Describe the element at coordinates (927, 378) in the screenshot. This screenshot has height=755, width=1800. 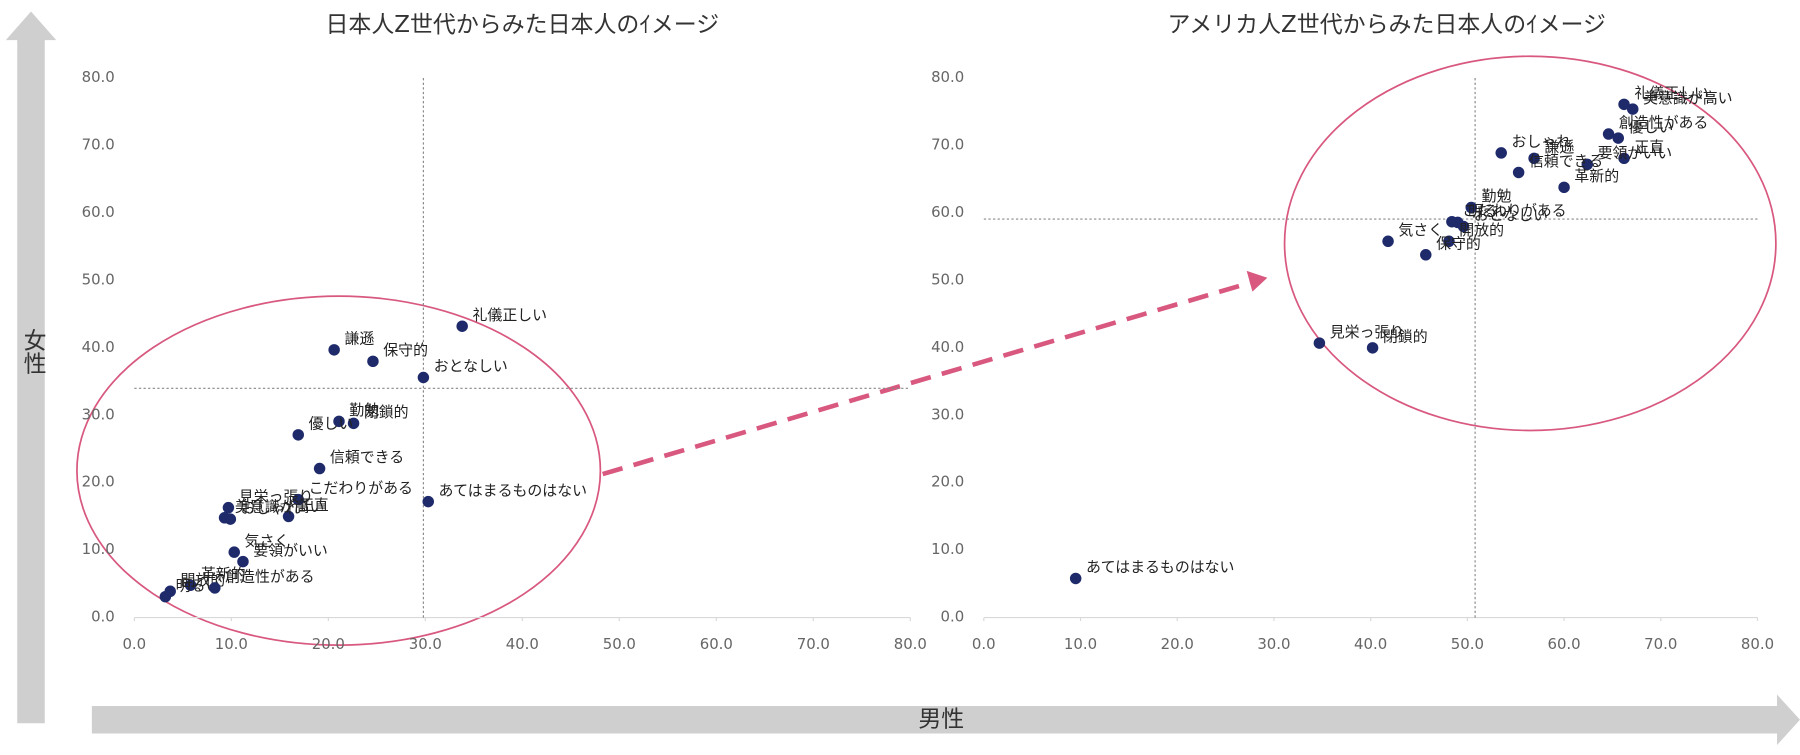
I see `shift-arrow` at that location.